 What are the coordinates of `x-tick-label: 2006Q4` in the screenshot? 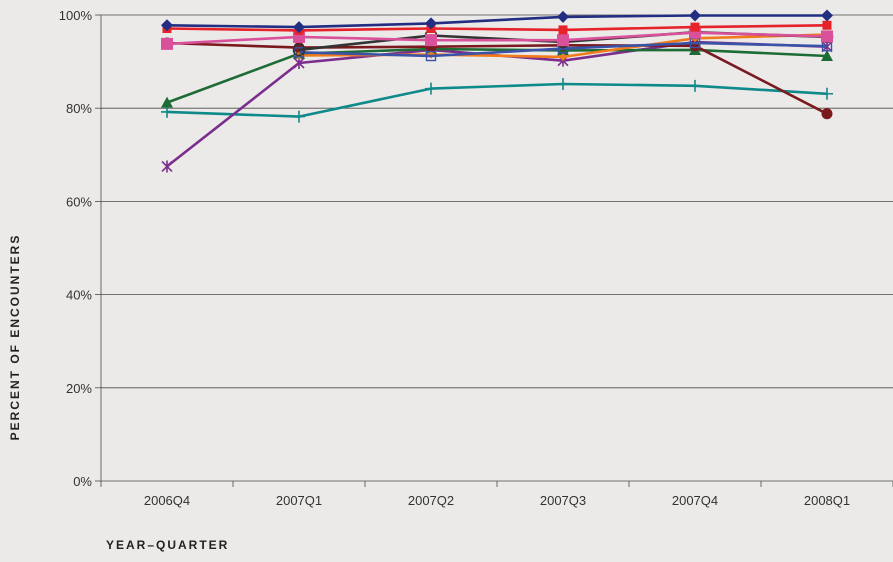 It's located at (167, 500).